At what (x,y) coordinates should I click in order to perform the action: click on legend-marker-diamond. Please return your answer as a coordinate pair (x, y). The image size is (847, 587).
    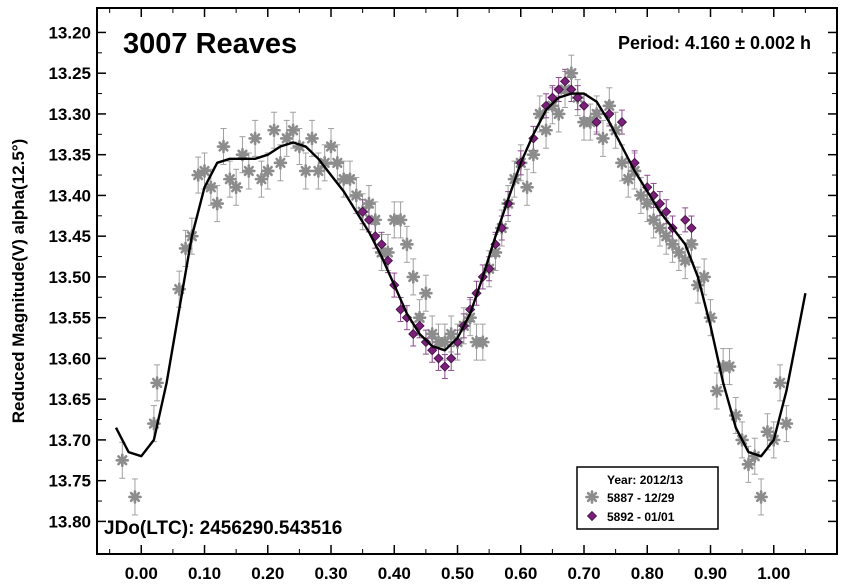
    Looking at the image, I should click on (592, 516).